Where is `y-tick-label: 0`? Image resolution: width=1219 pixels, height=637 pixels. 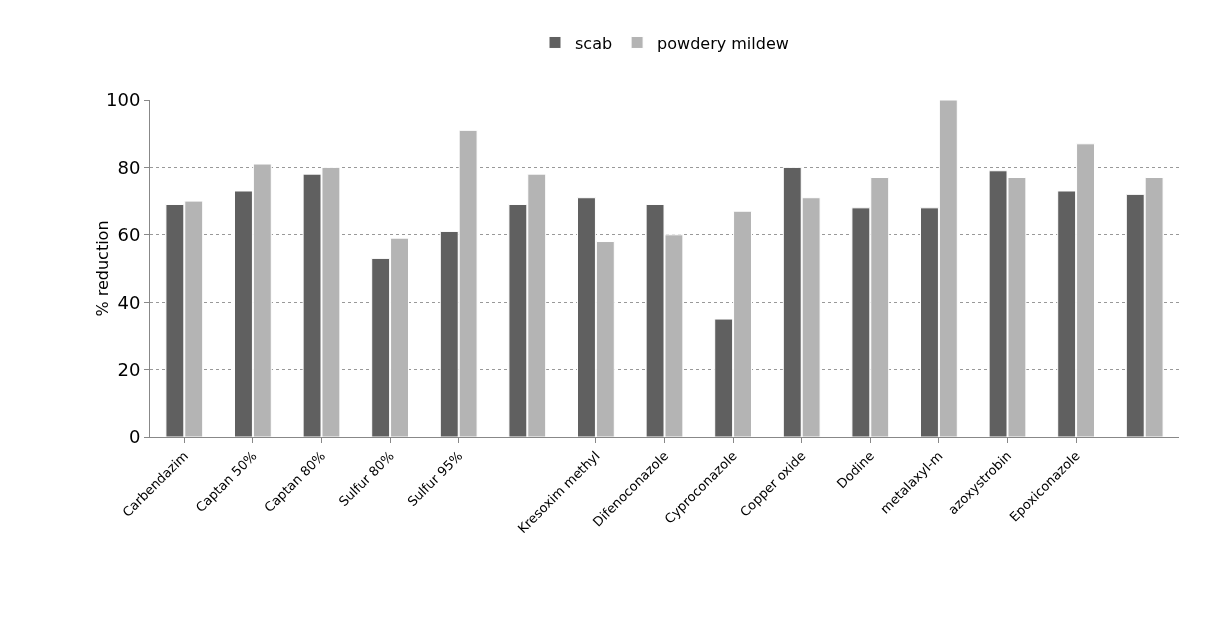 y-tick-label: 0 is located at coordinates (134, 437).